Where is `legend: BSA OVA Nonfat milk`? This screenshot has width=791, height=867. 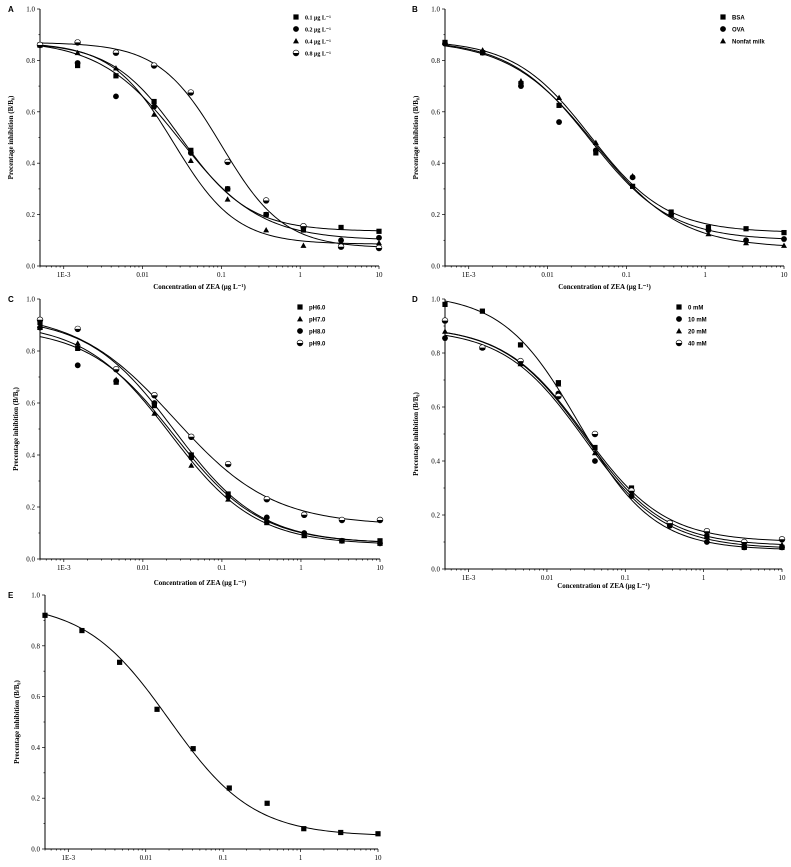
legend: BSA OVA Nonfat milk is located at coordinates (742, 29).